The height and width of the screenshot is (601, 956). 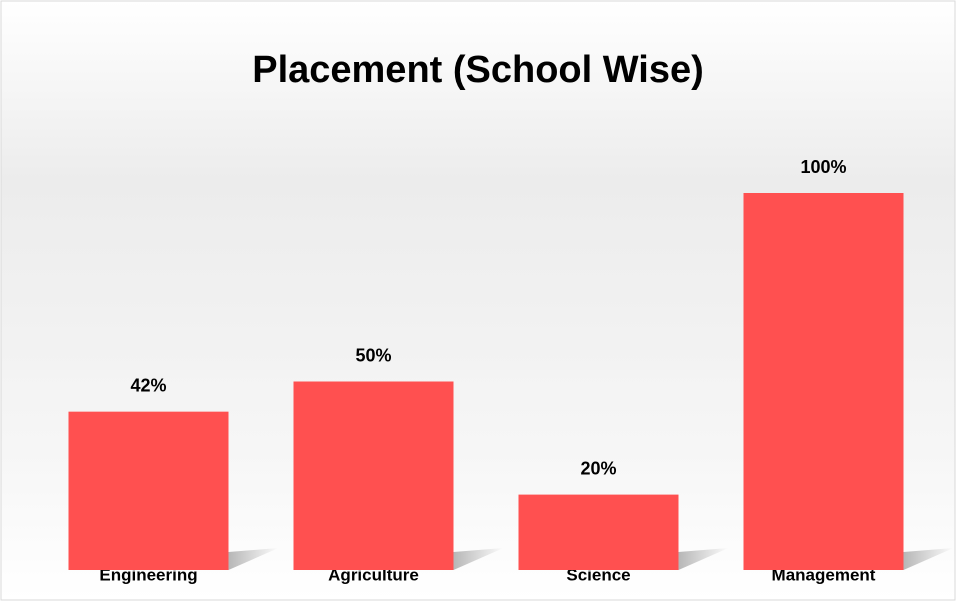 What do you see at coordinates (598, 574) in the screenshot?
I see `x-tick-label: Science` at bounding box center [598, 574].